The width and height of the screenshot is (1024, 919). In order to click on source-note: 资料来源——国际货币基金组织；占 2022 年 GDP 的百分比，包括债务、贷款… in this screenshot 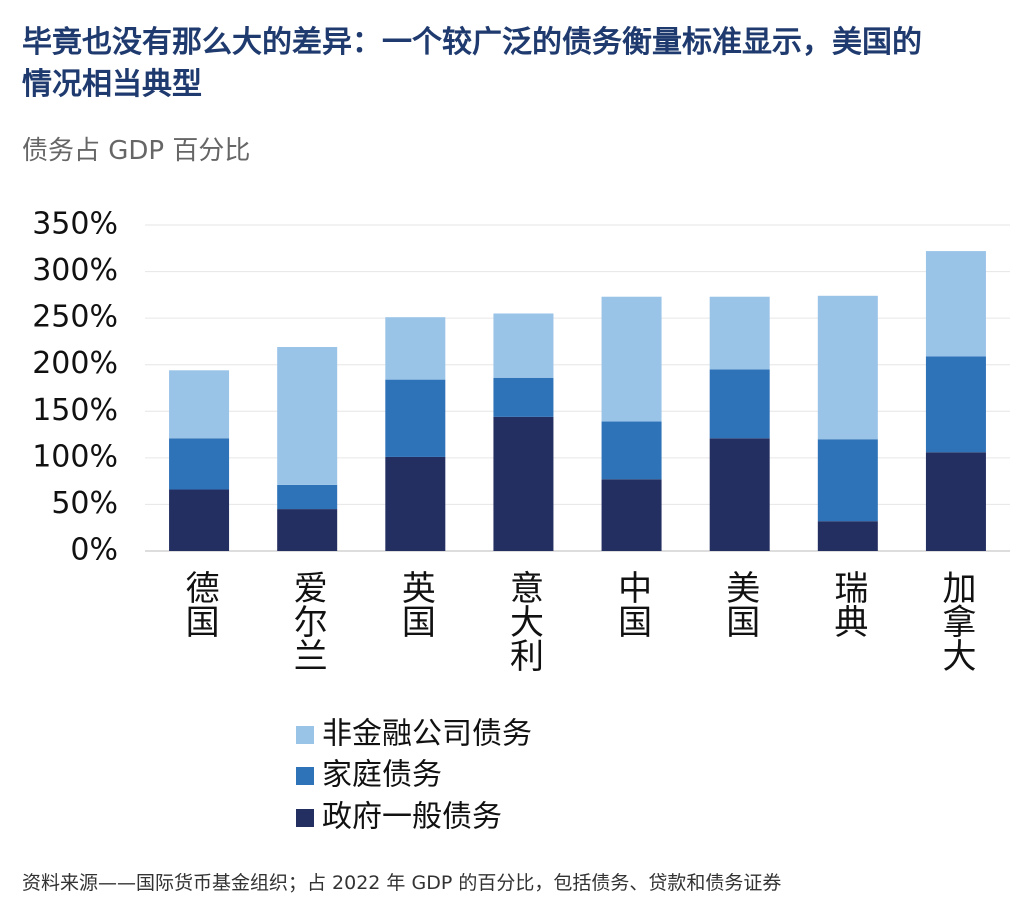, I will do `click(402, 883)`.